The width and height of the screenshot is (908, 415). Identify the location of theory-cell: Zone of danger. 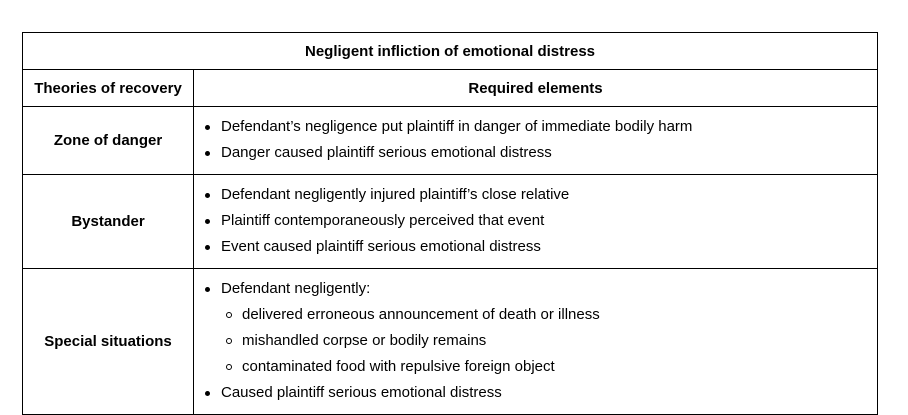
(108, 140).